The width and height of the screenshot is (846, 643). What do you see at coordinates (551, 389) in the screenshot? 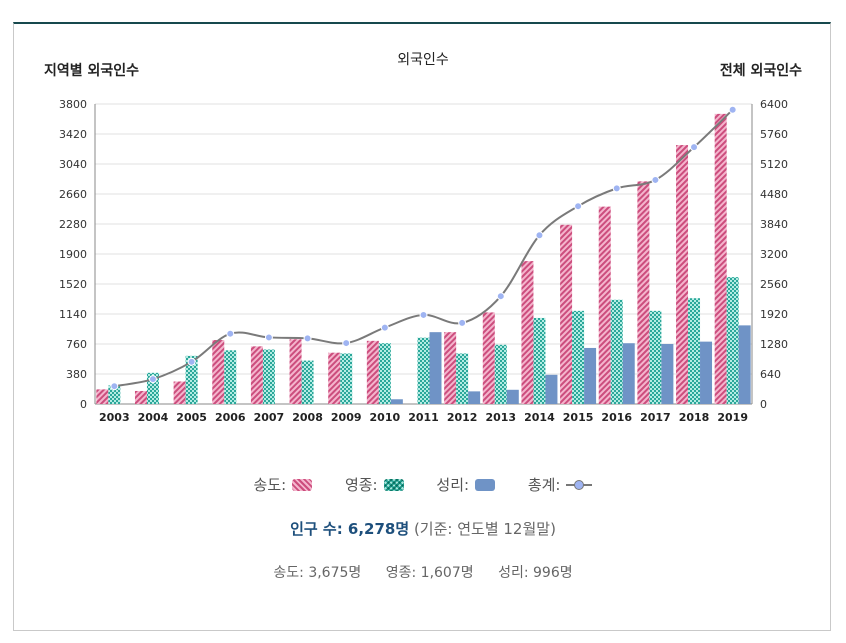
I see `bar-seongri-2014` at bounding box center [551, 389].